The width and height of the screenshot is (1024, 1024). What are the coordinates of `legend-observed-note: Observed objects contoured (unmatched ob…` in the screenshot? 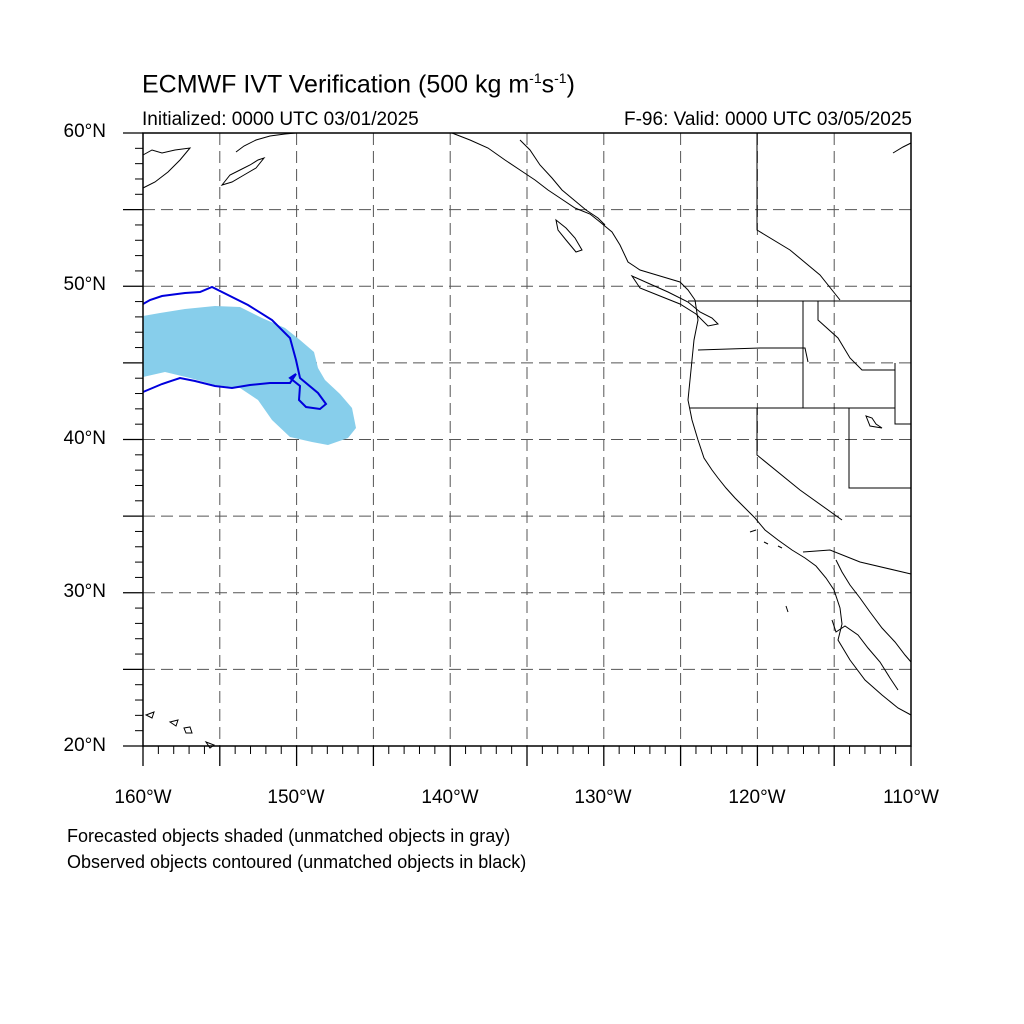 It's located at (297, 862).